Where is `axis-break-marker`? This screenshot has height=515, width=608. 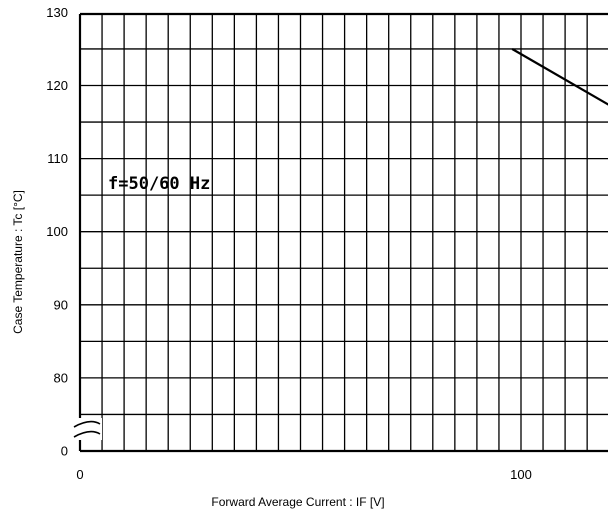
axis-break-marker is located at coordinates (82, 429).